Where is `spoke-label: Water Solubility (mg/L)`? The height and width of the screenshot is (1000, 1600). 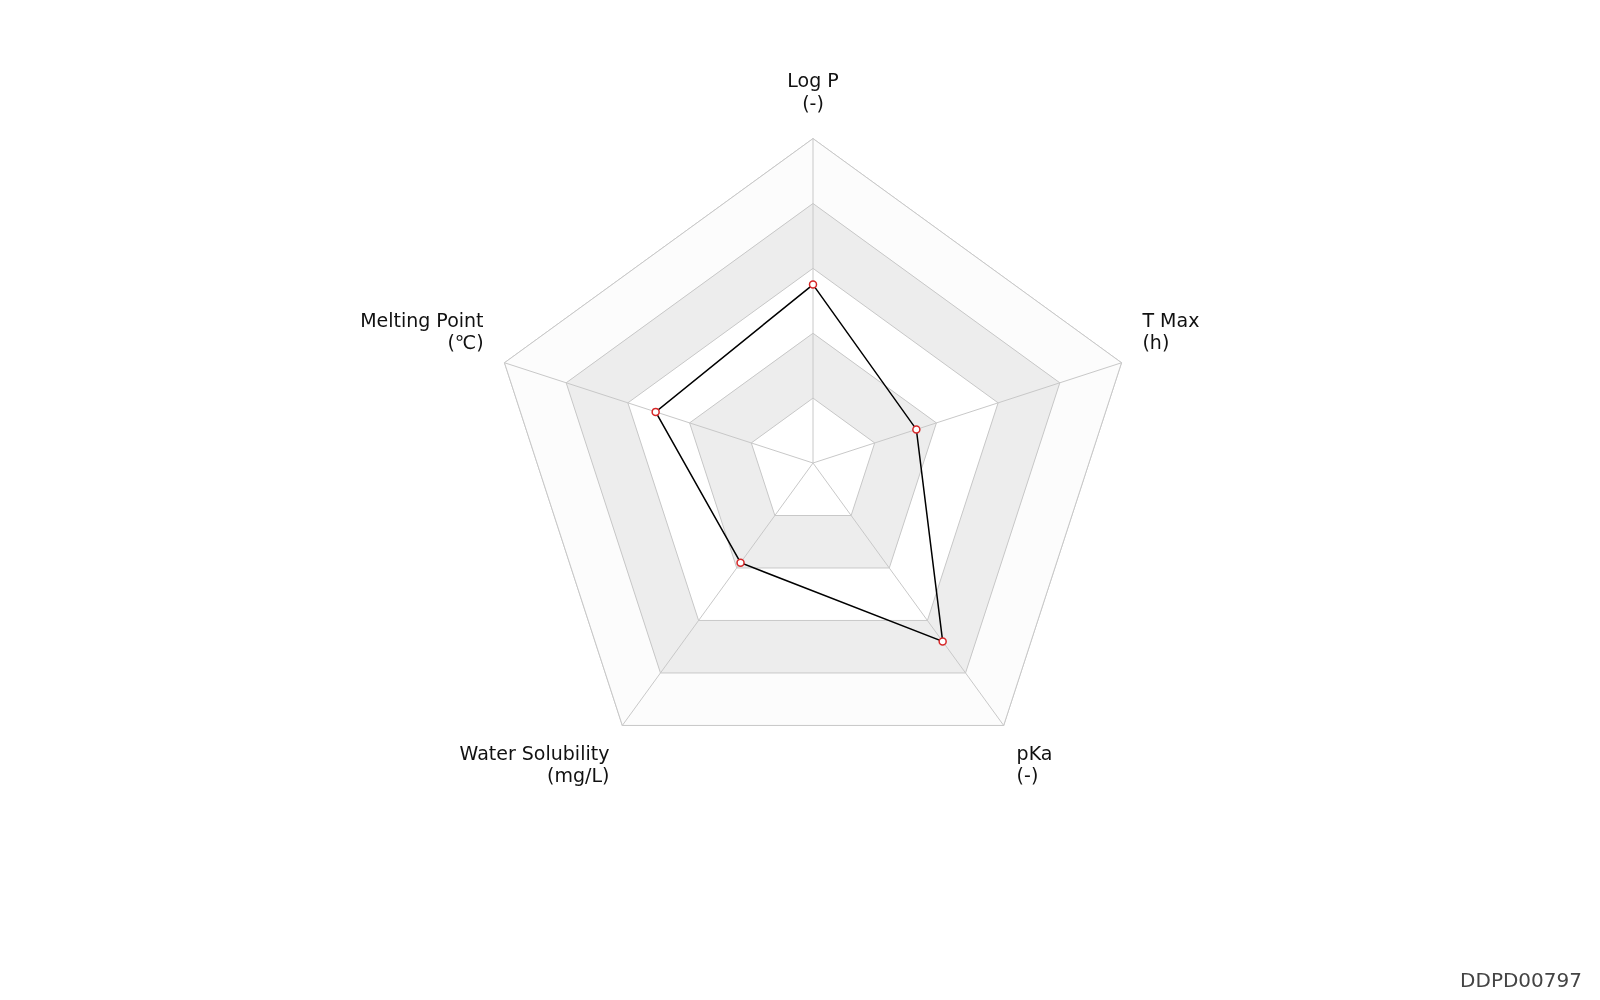
spoke-label: Water Solubility (mg/L) is located at coordinates (534, 764).